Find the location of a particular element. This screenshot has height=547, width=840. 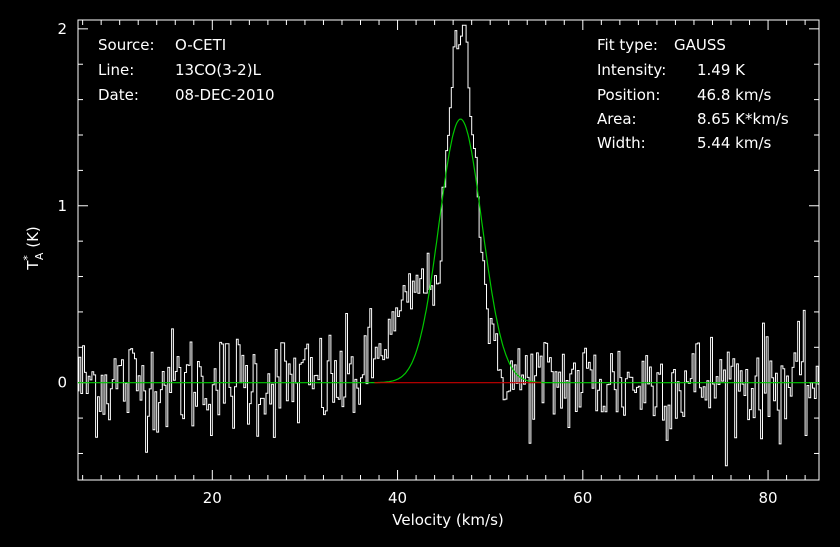

y-tick-label: 2 is located at coordinates (62, 29).